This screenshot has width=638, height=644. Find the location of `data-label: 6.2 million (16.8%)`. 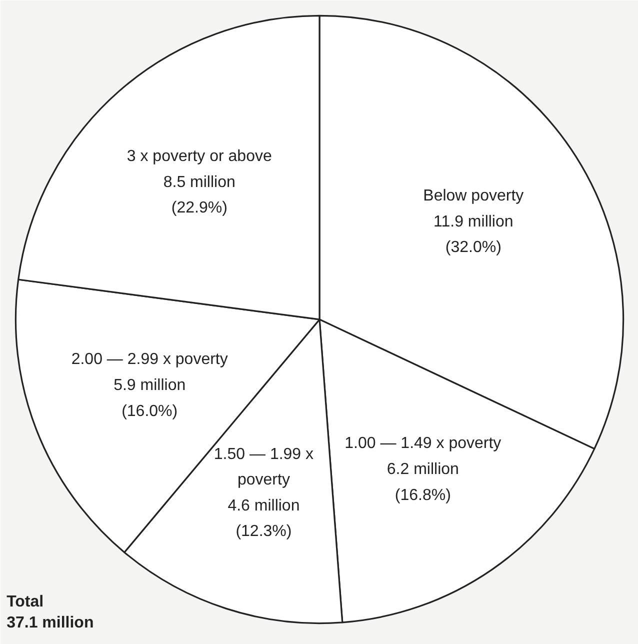

data-label: 6.2 million (16.8%) is located at coordinates (422, 482).